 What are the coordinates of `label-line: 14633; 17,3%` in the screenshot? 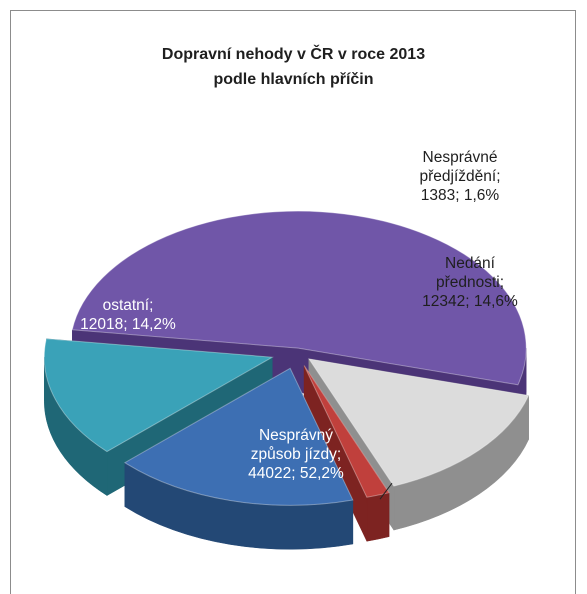 It's located at (233, 195).